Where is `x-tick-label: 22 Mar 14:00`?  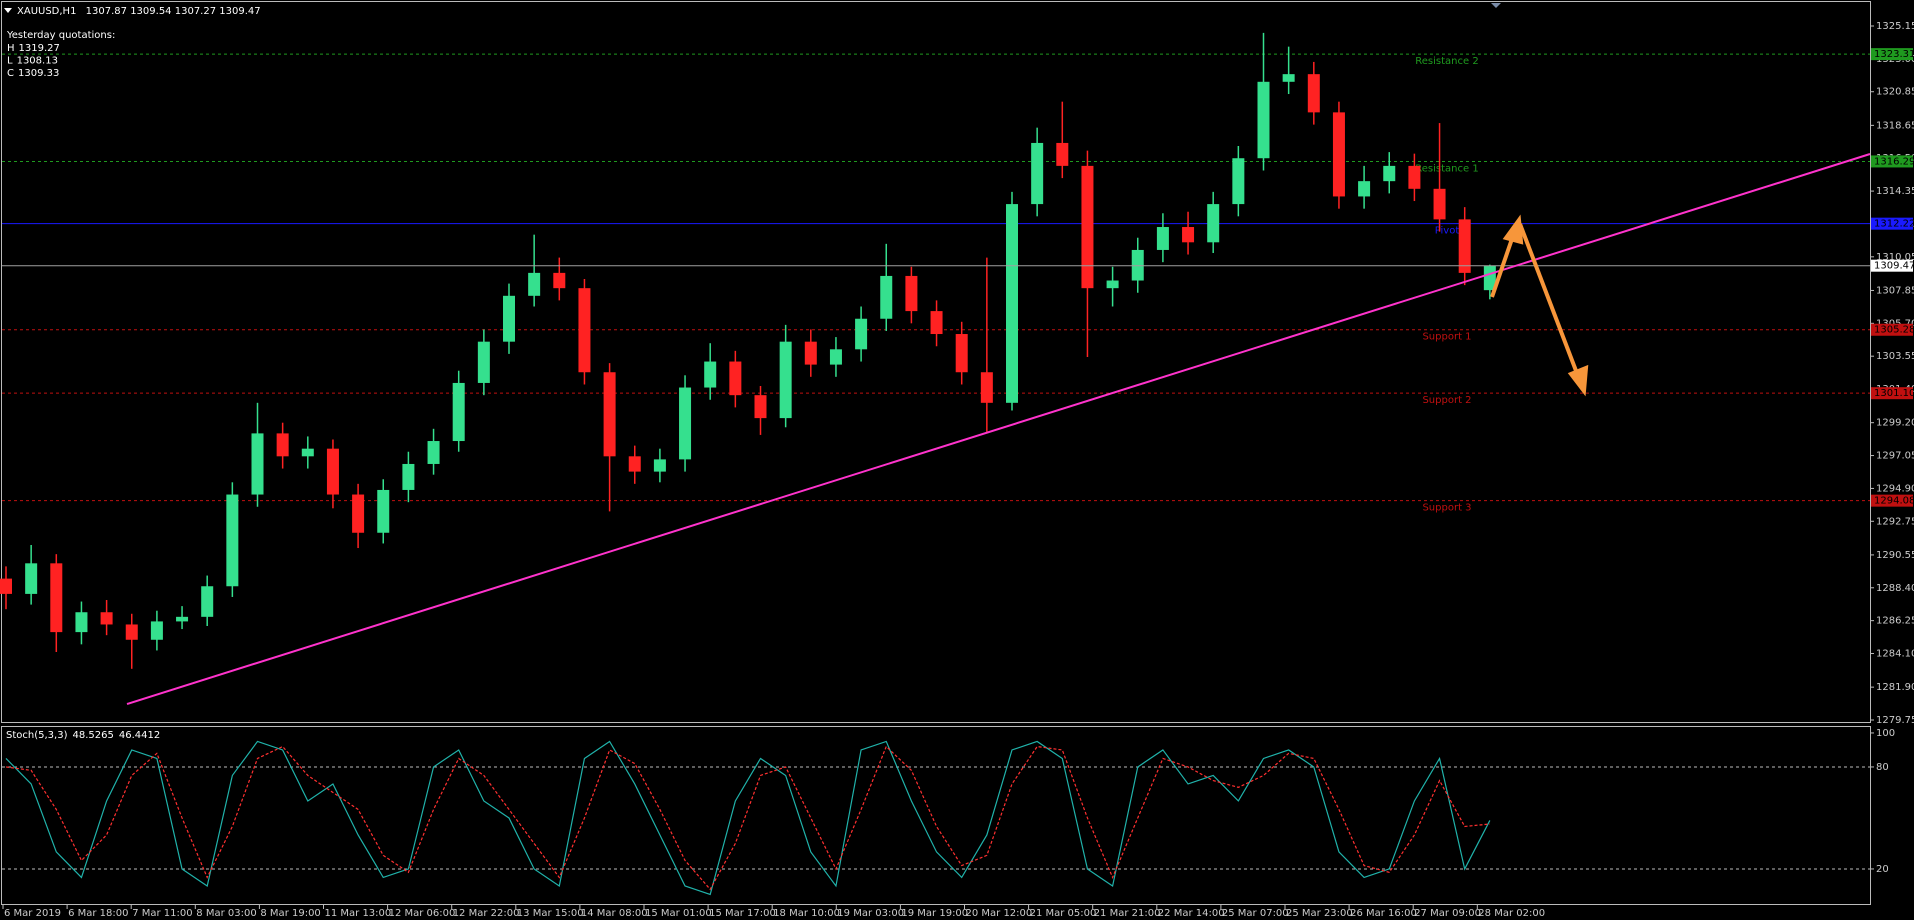 x-tick-label: 22 Mar 14:00 is located at coordinates (1191, 913).